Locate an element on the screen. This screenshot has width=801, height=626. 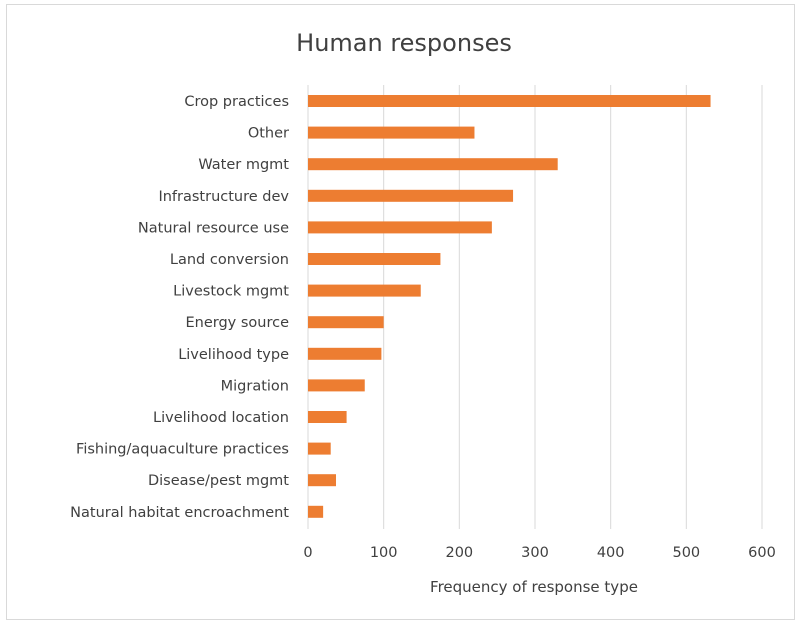
x-axis-title: Frequency of response type is located at coordinates (534, 587).